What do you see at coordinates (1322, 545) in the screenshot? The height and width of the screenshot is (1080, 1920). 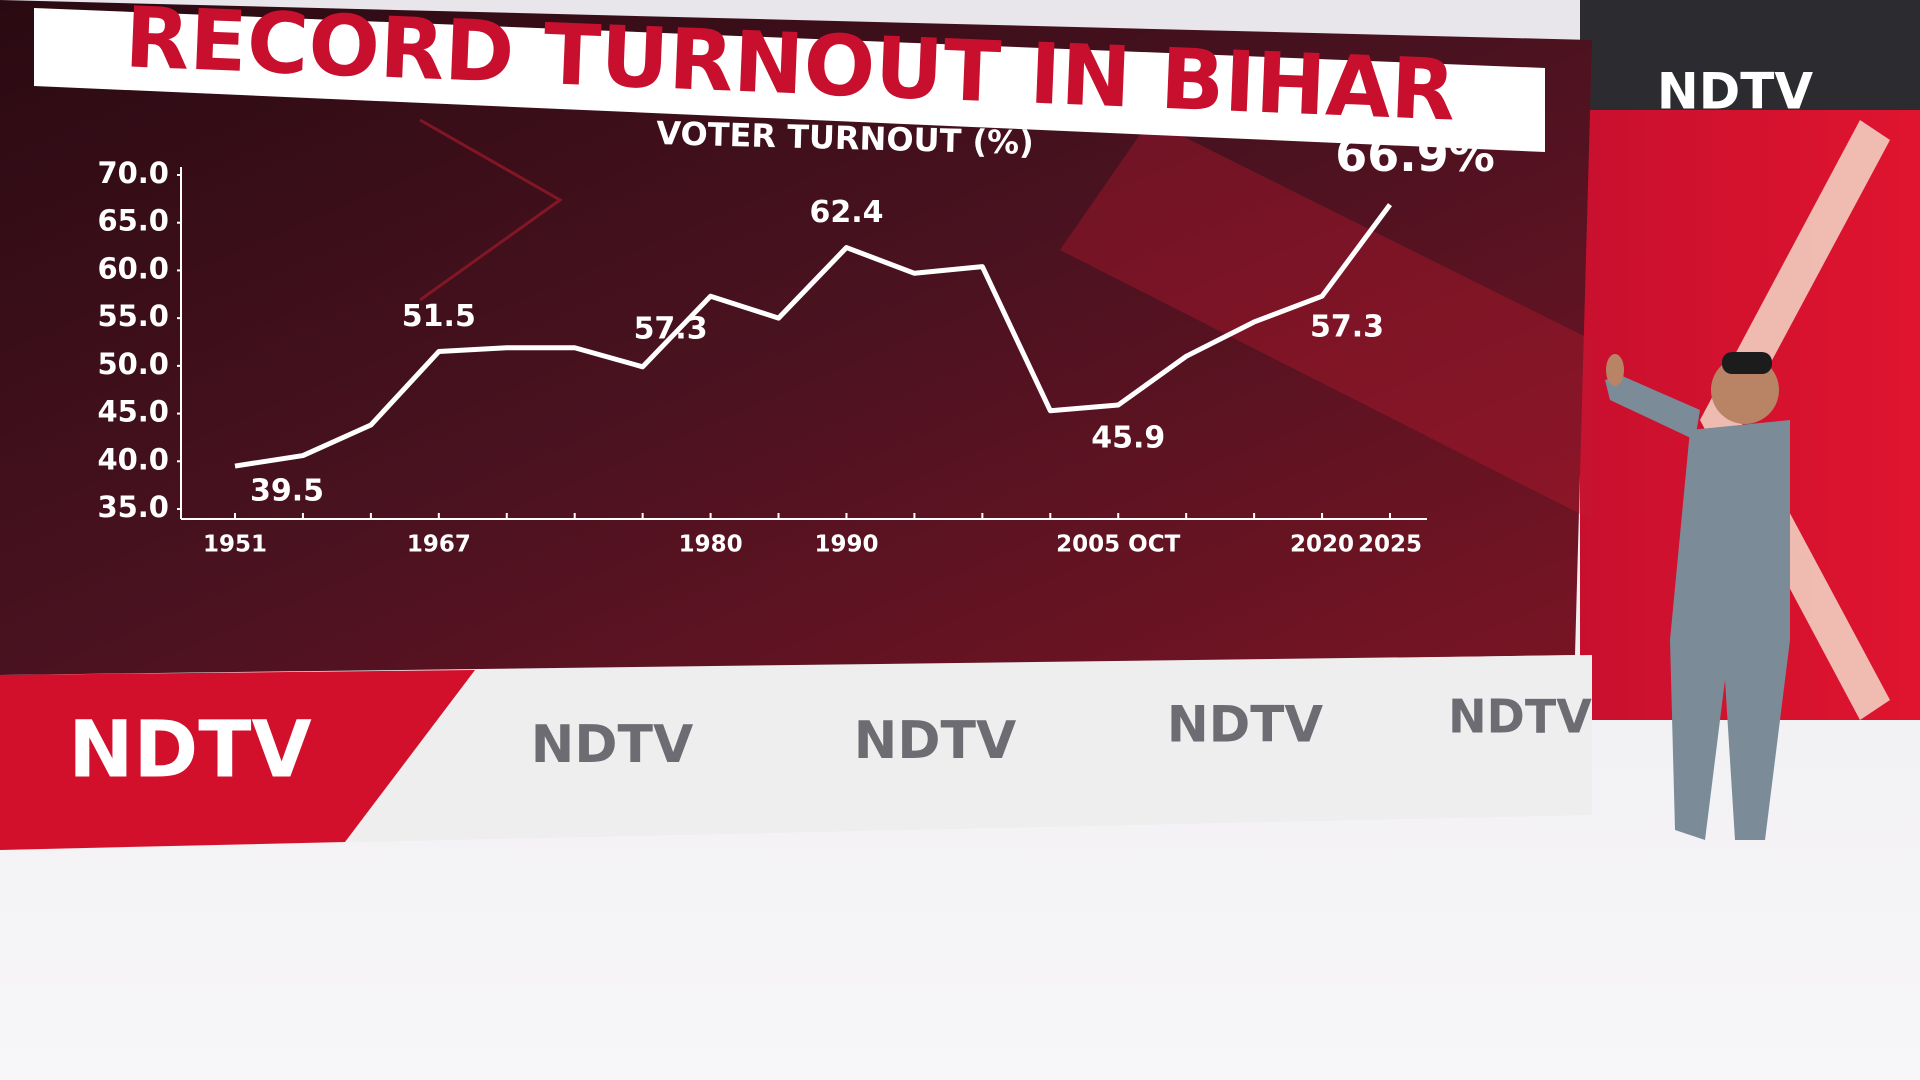 I see `x-tick-label: 2020` at bounding box center [1322, 545].